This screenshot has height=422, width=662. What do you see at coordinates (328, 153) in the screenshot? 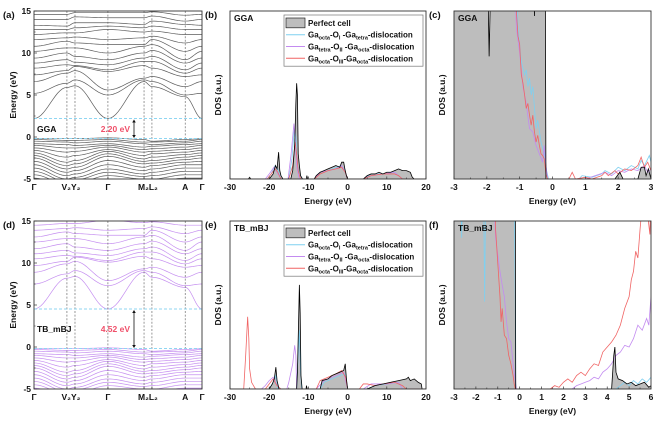
I see `dos-line-disl-i` at bounding box center [328, 153].